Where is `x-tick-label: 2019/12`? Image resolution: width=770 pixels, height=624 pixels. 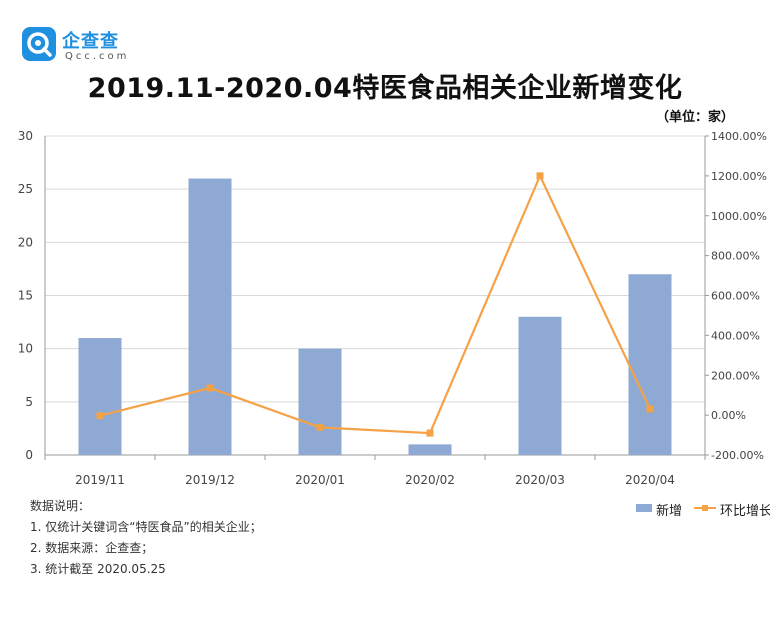 x-tick-label: 2019/12 is located at coordinates (210, 480).